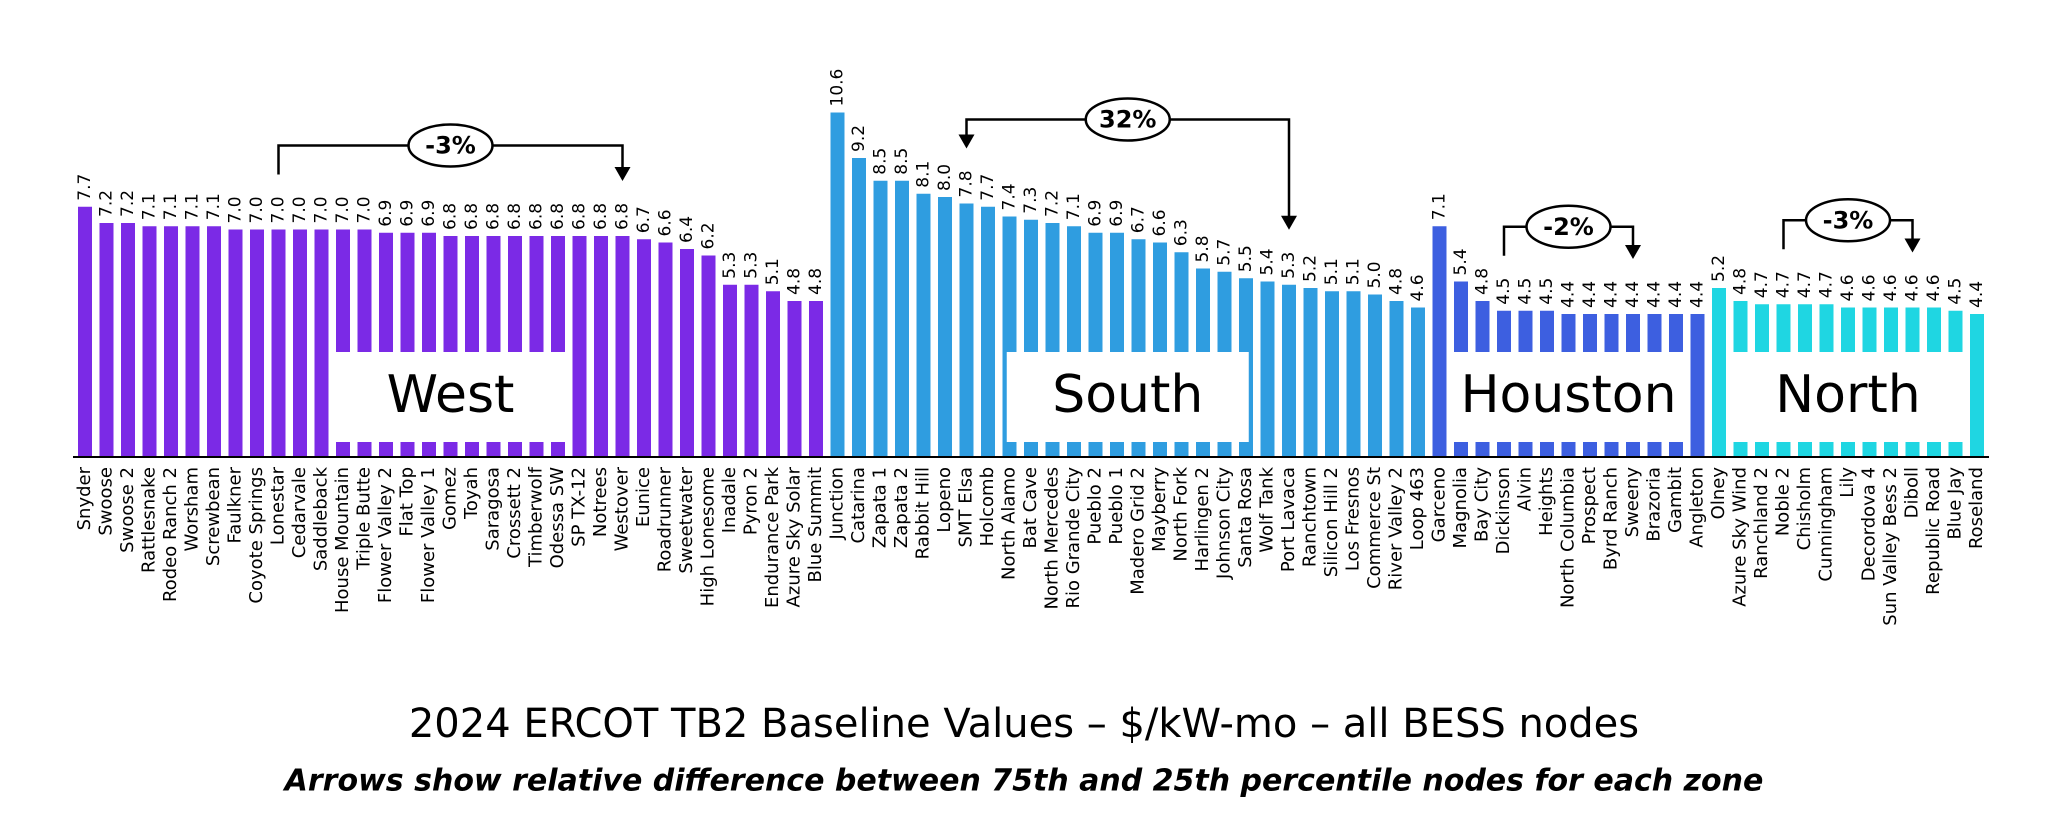 The width and height of the screenshot is (2048, 833). I want to click on category-label: Gomez, so click(450, 498).